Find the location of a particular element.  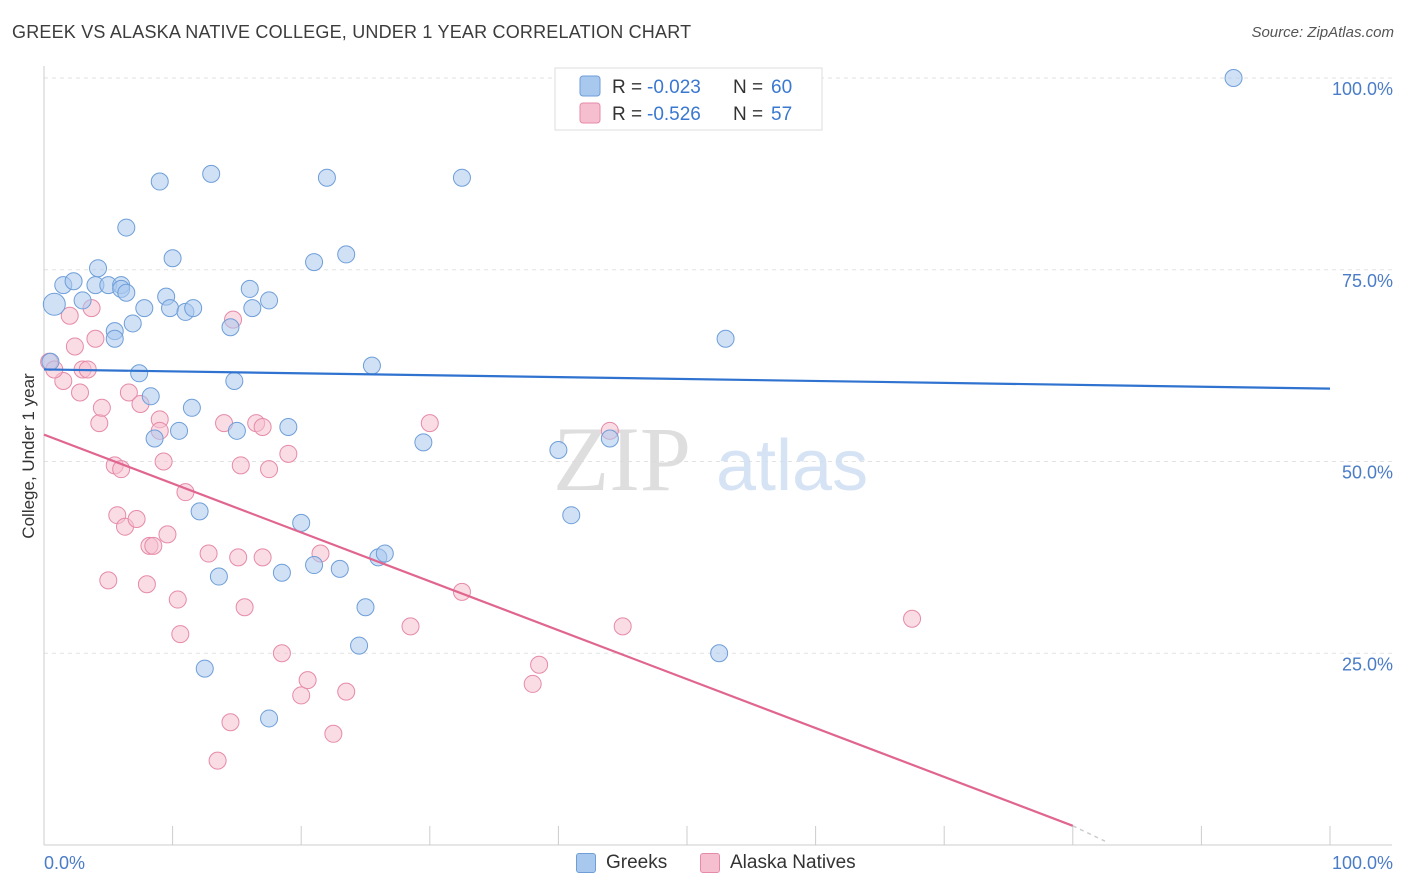

legend-n-value-greeks: 60 is located at coordinates (781, 87).